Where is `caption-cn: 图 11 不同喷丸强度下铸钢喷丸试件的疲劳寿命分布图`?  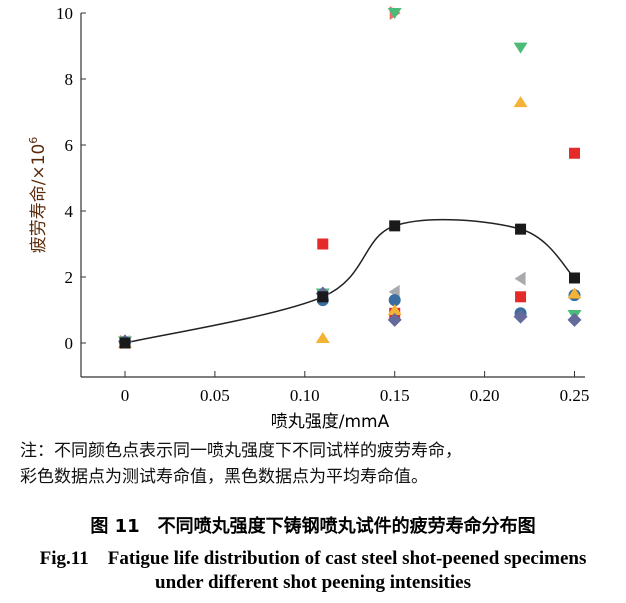 caption-cn: 图 11 不同喷丸强度下铸钢喷丸试件的疲劳寿命分布图 is located at coordinates (313, 526).